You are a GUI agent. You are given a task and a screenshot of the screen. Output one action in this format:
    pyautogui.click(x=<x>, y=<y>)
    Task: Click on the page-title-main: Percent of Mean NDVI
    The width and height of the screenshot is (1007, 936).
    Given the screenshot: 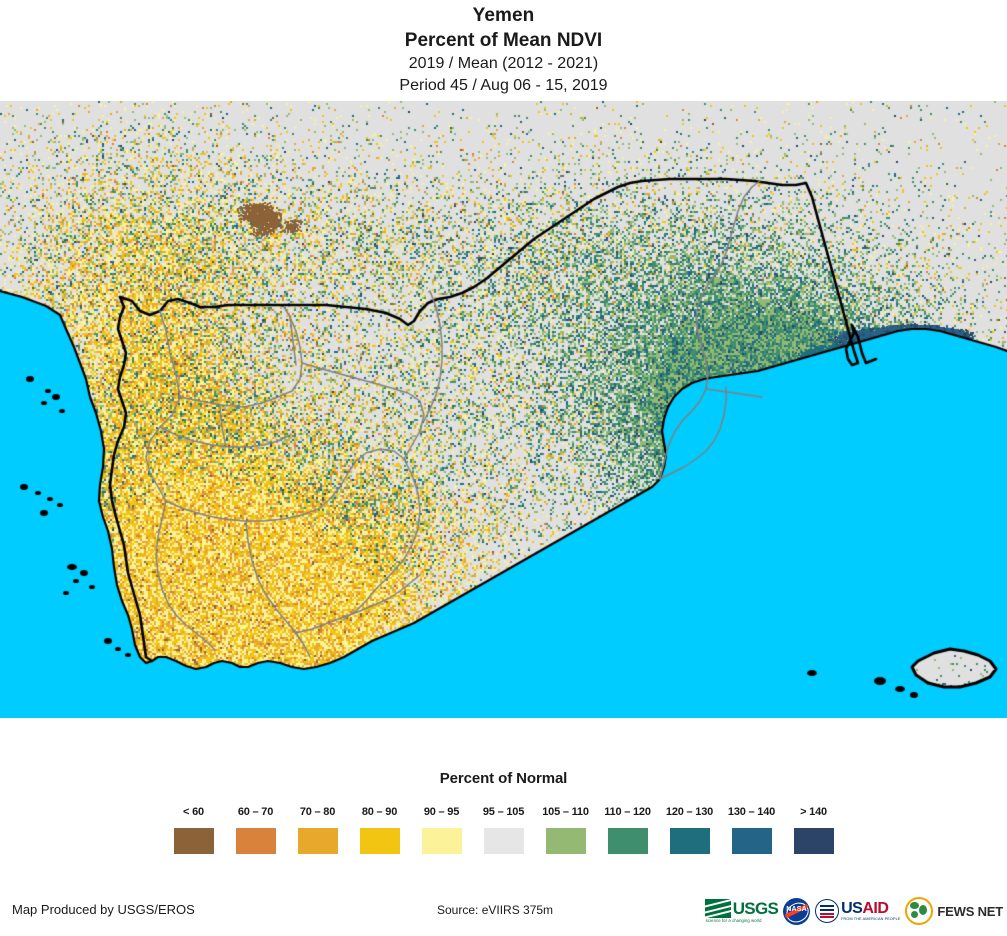 What is the action you would take?
    pyautogui.click(x=503, y=40)
    